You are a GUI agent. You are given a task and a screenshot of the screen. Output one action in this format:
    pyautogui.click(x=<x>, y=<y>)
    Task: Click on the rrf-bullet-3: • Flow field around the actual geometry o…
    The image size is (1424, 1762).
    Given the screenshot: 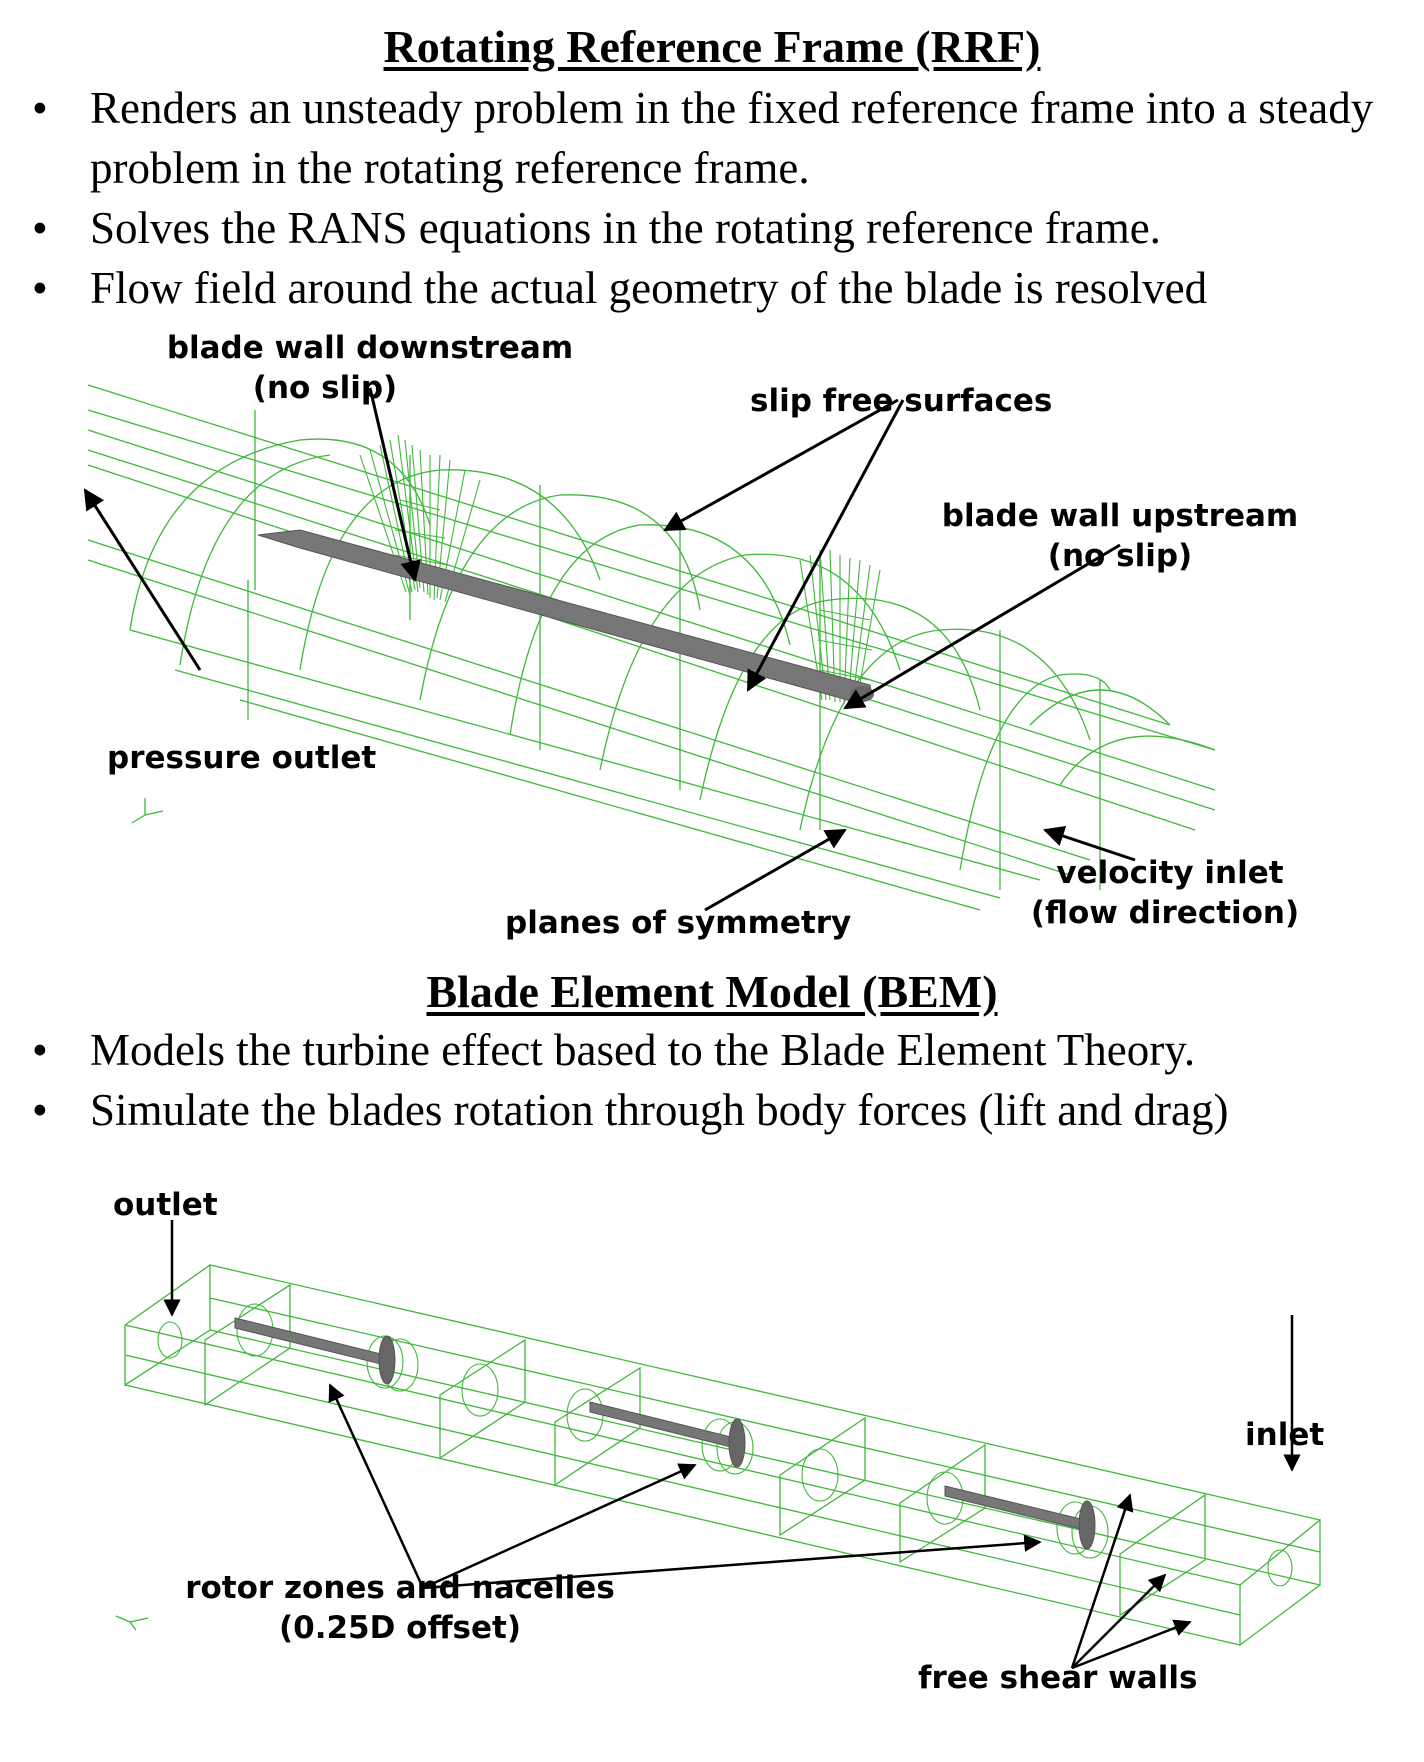 What is the action you would take?
    pyautogui.click(x=620, y=288)
    